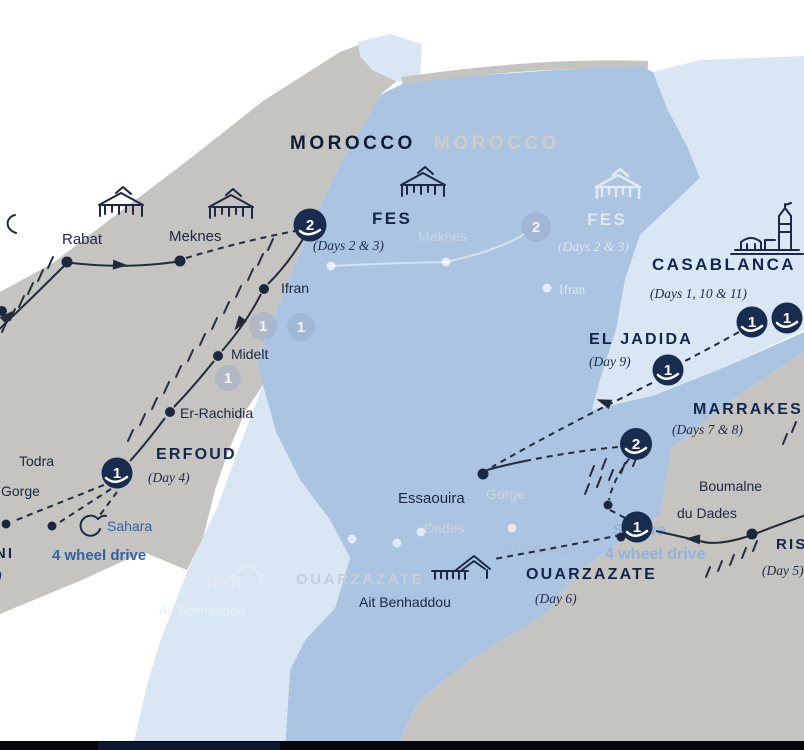  What do you see at coordinates (790, 544) in the screenshot?
I see `stop-label-rissani-east-edge: RISSANI` at bounding box center [790, 544].